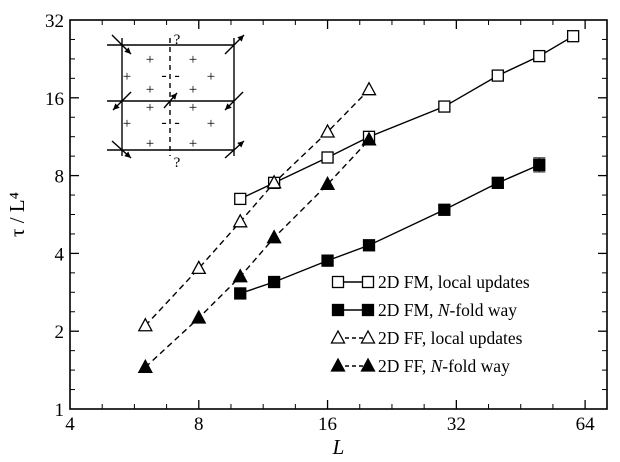  Describe the element at coordinates (444, 366) in the screenshot. I see `legend-label: 2D FF, N-fold way` at that location.